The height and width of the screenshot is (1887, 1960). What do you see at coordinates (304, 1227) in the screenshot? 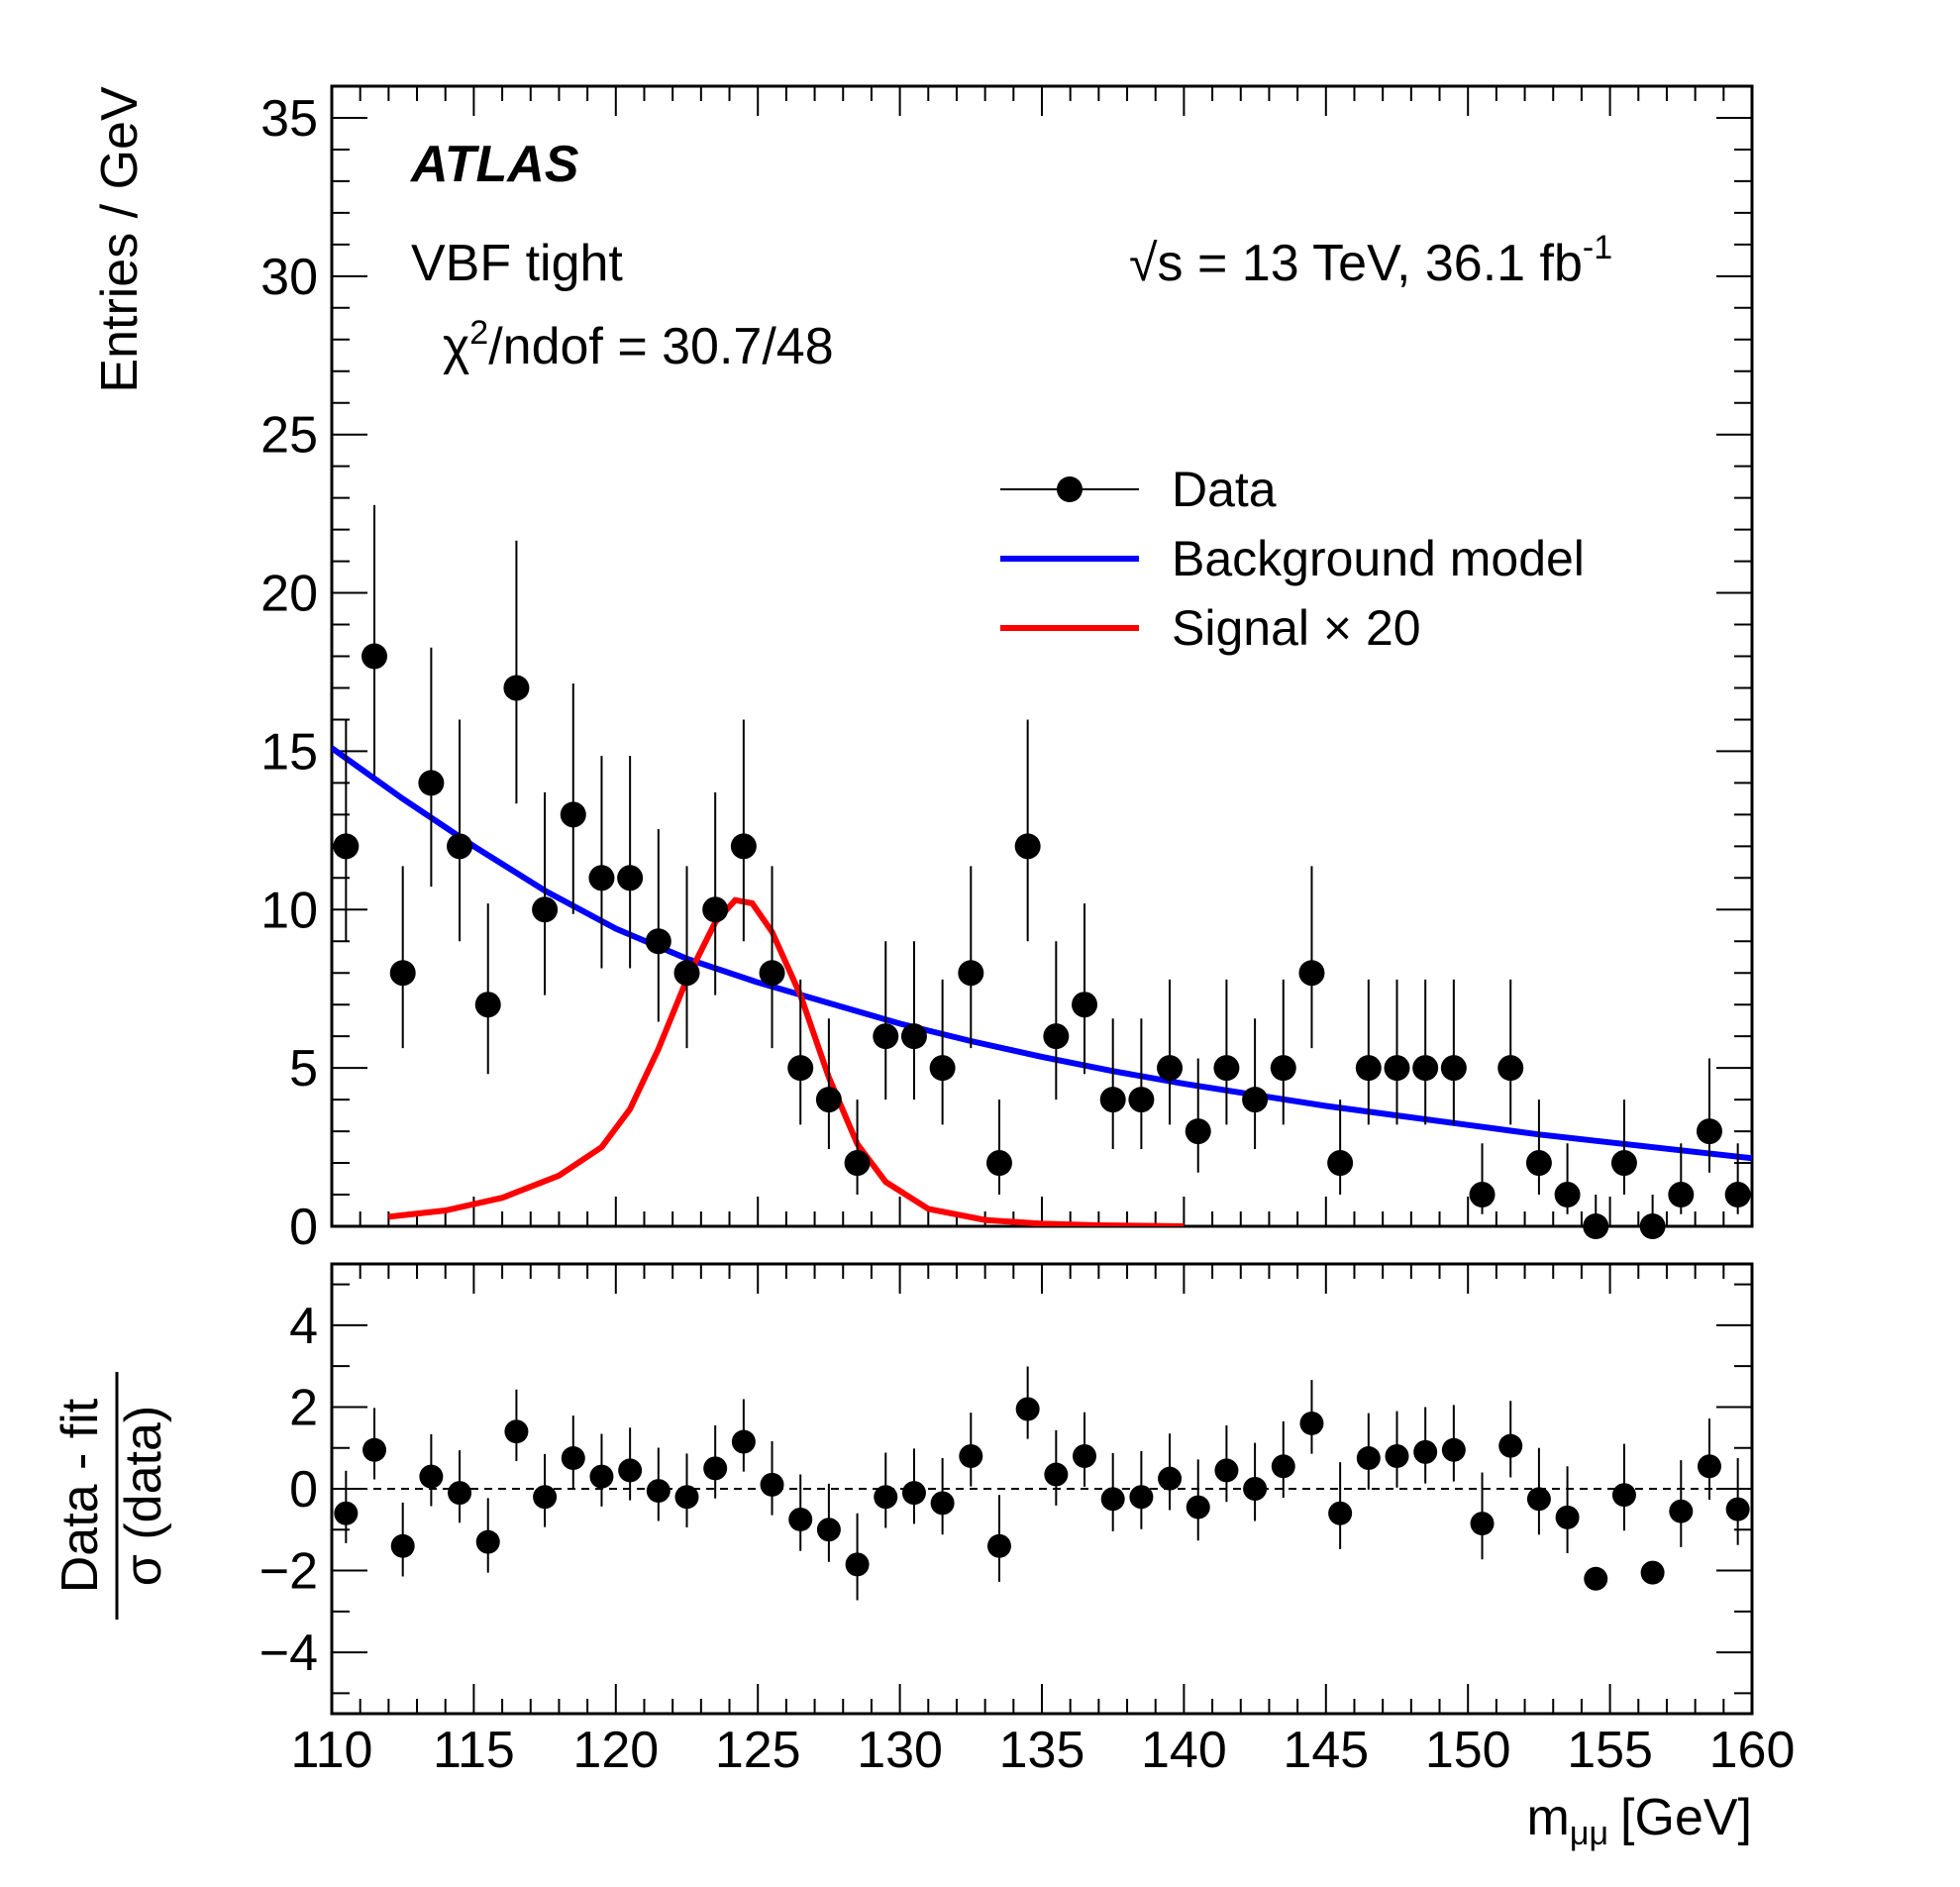
I see `main-y-tick-label: 0` at bounding box center [304, 1227].